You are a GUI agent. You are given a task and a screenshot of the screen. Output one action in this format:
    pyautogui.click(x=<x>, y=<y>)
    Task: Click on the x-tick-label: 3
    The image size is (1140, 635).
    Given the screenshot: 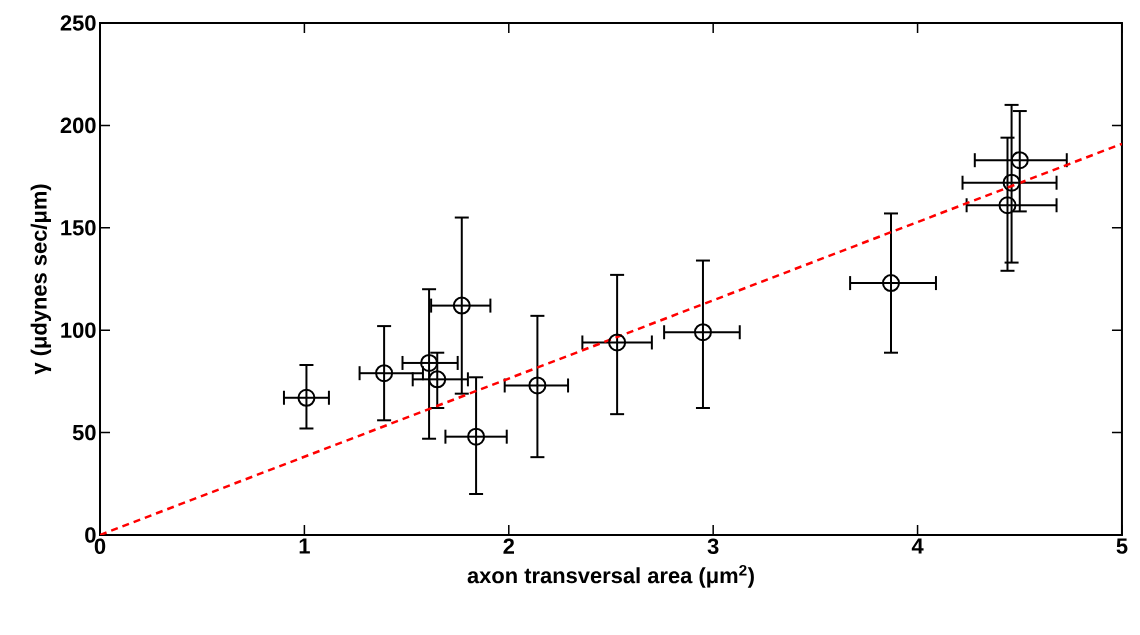 What is the action you would take?
    pyautogui.click(x=713, y=546)
    